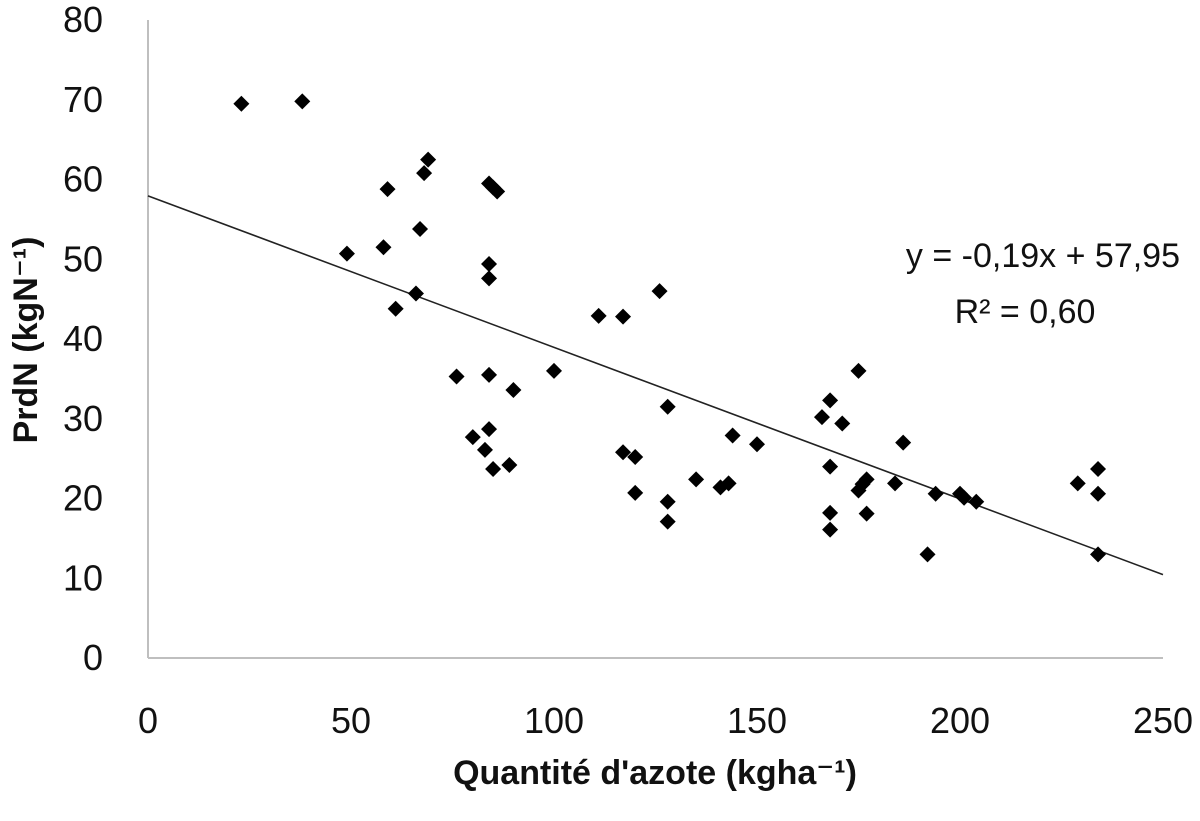  Describe the element at coordinates (1025, 312) in the screenshot. I see `trendline-r-squared: R² = 0,60` at that location.